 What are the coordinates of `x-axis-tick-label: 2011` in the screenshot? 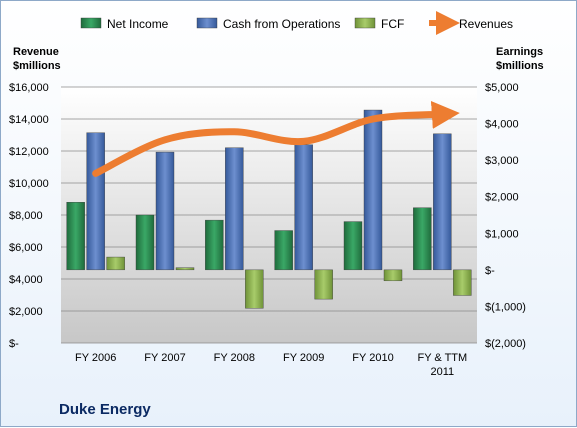 It's located at (443, 372).